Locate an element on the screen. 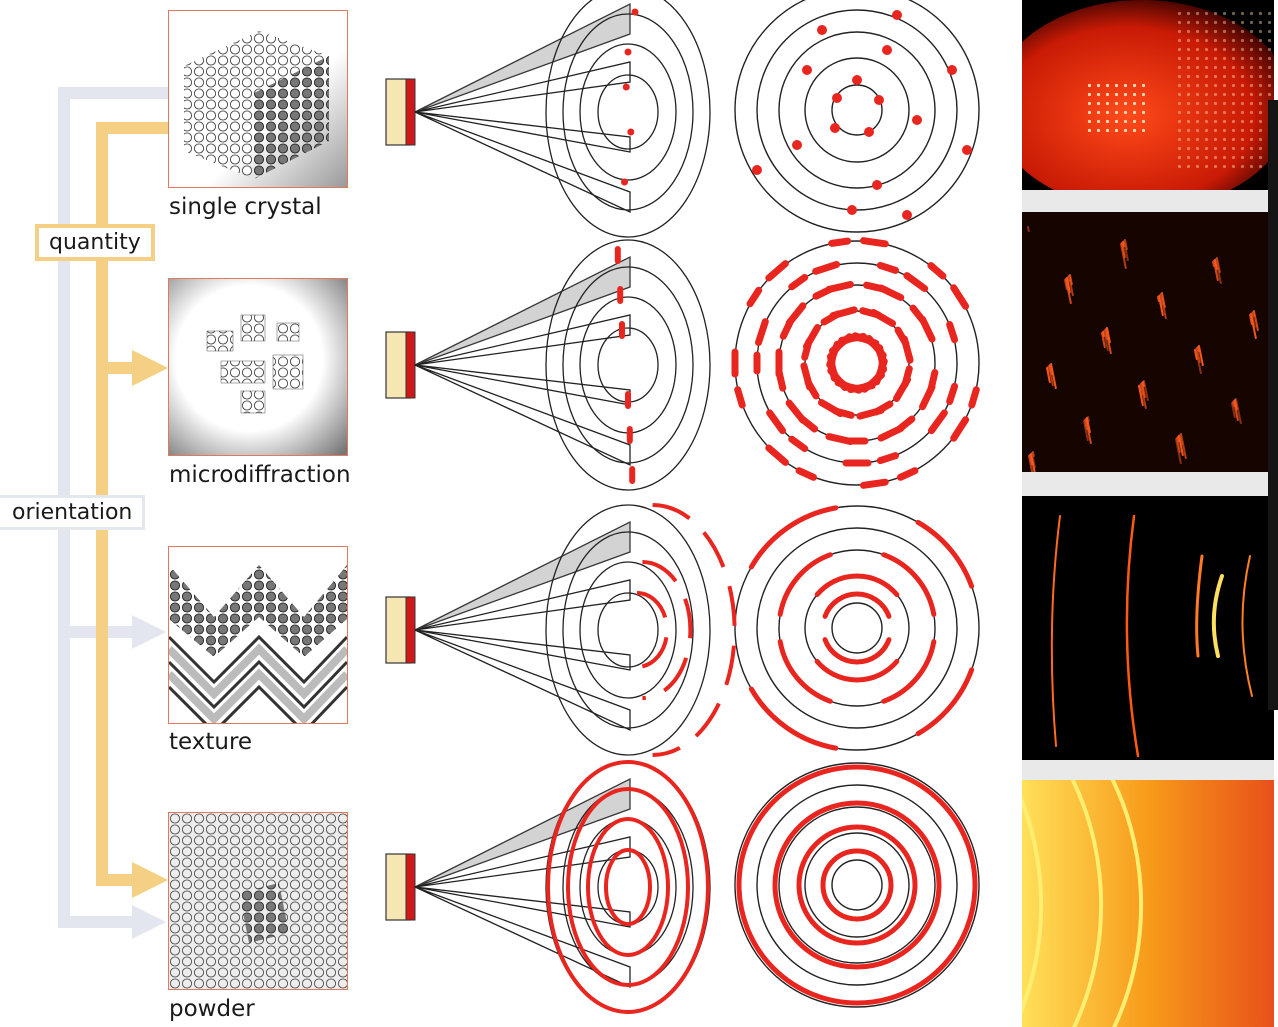 Image resolution: width=1278 pixels, height=1027 pixels. grain-cluster-graphic is located at coordinates (258, 367).